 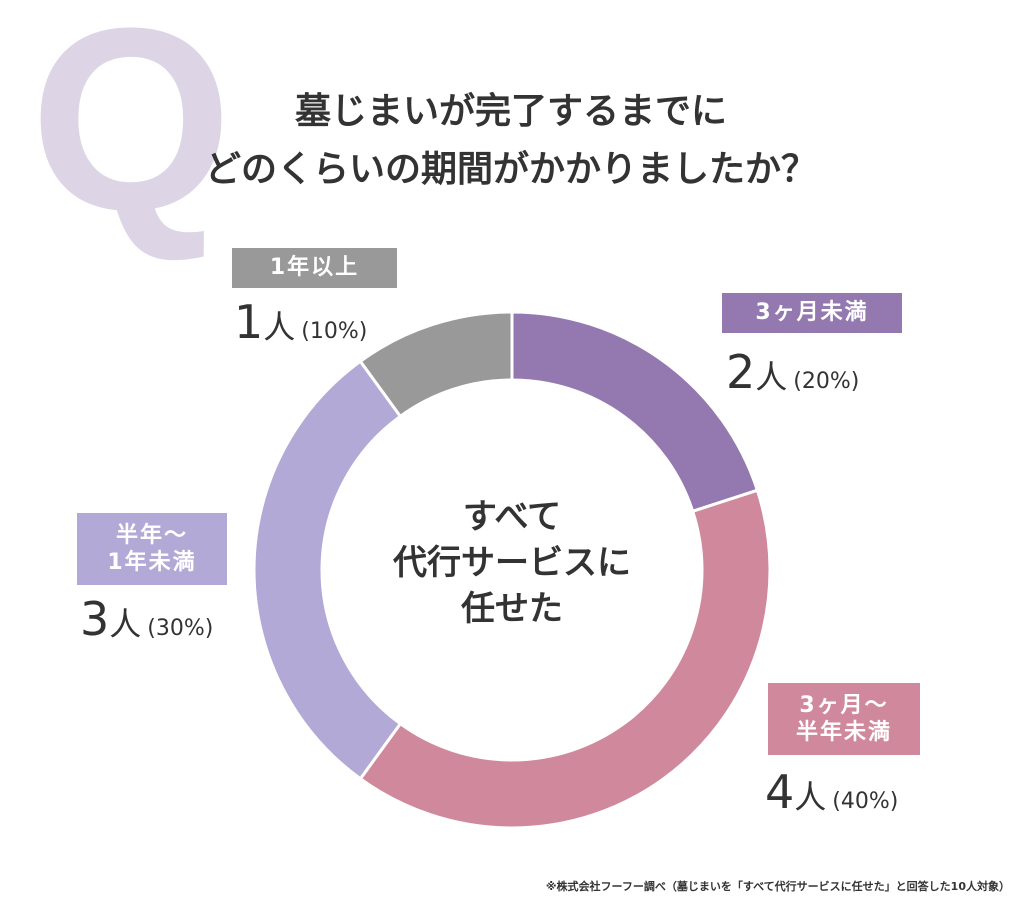 I want to click on slice-value: 1人 (10%), so click(x=301, y=322).